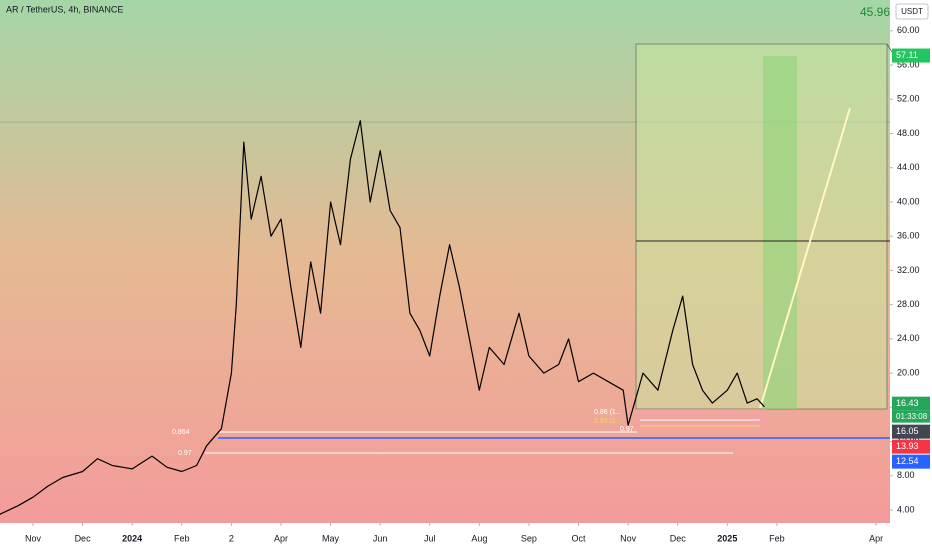 The height and width of the screenshot is (550, 932). I want to click on projection-line, so click(805, 258).